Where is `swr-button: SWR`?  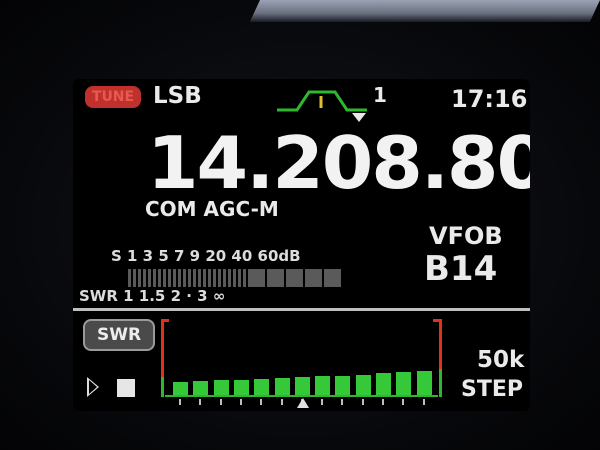
swr-button: SWR is located at coordinates (119, 335).